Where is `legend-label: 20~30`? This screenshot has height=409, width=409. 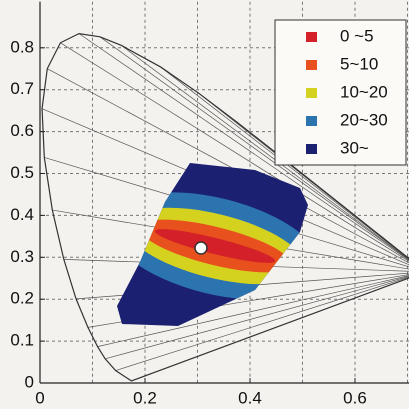
legend-label: 20~30 is located at coordinates (364, 119).